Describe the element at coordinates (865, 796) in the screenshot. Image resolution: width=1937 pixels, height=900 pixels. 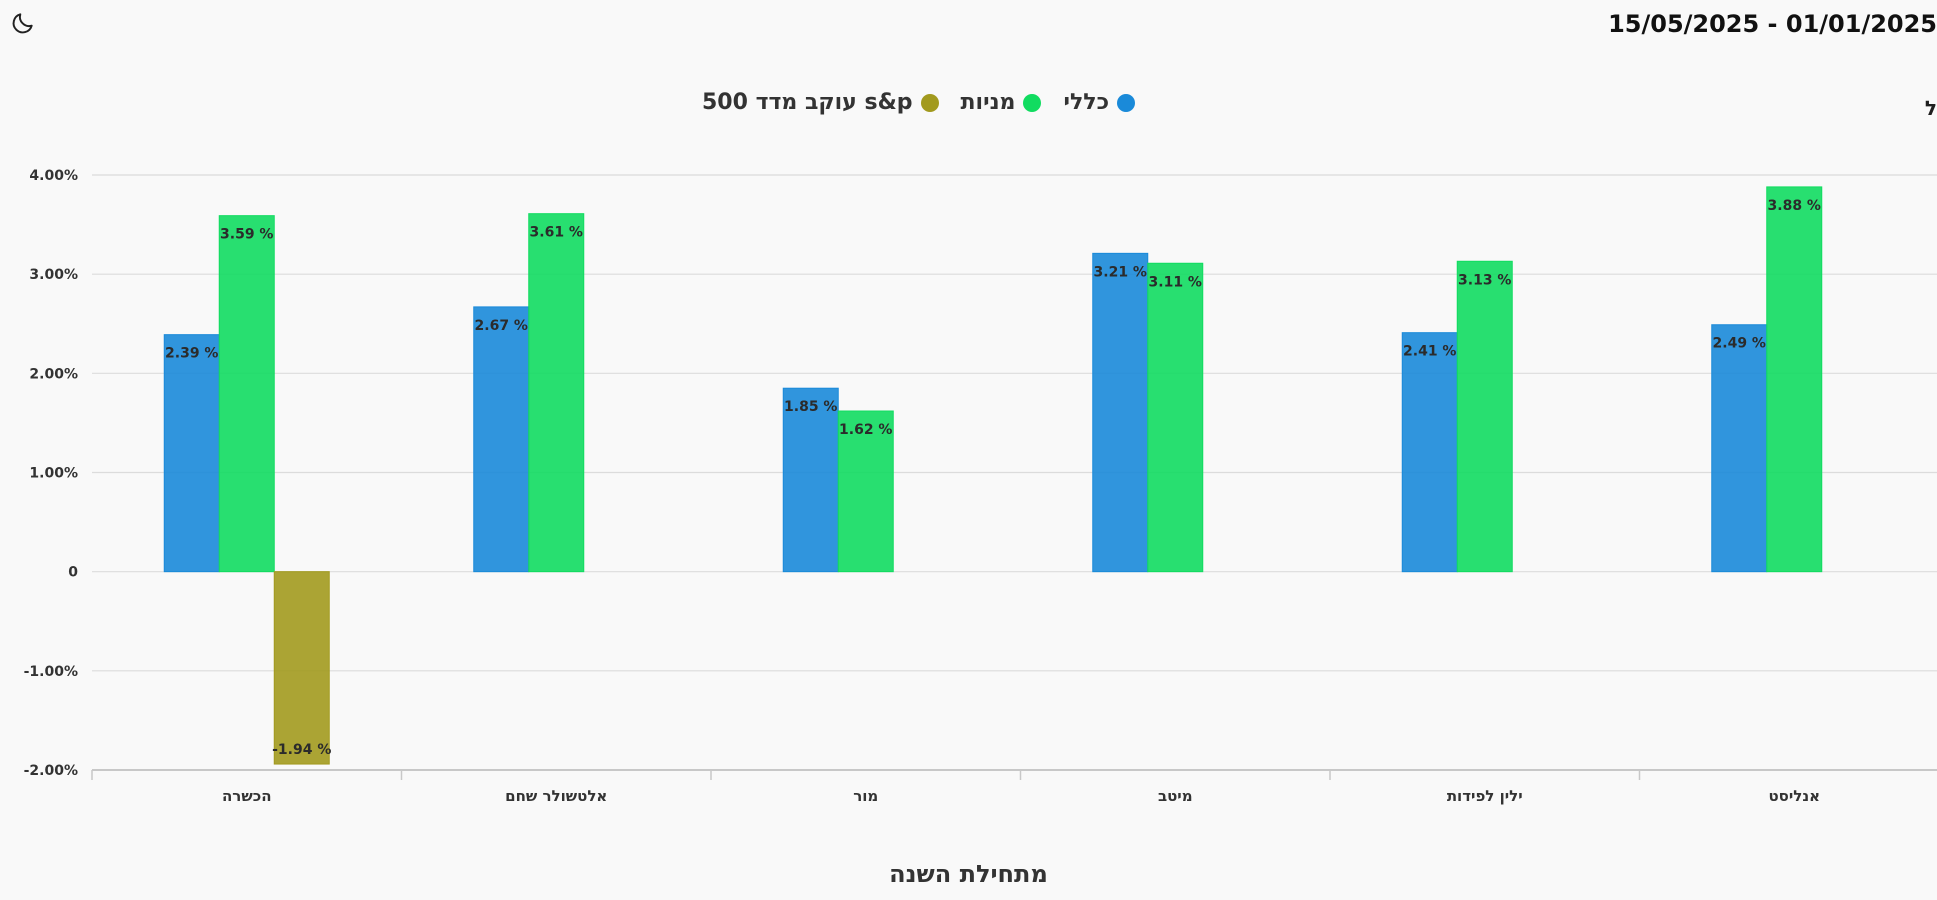
I see `x-tick-label: מור` at that location.